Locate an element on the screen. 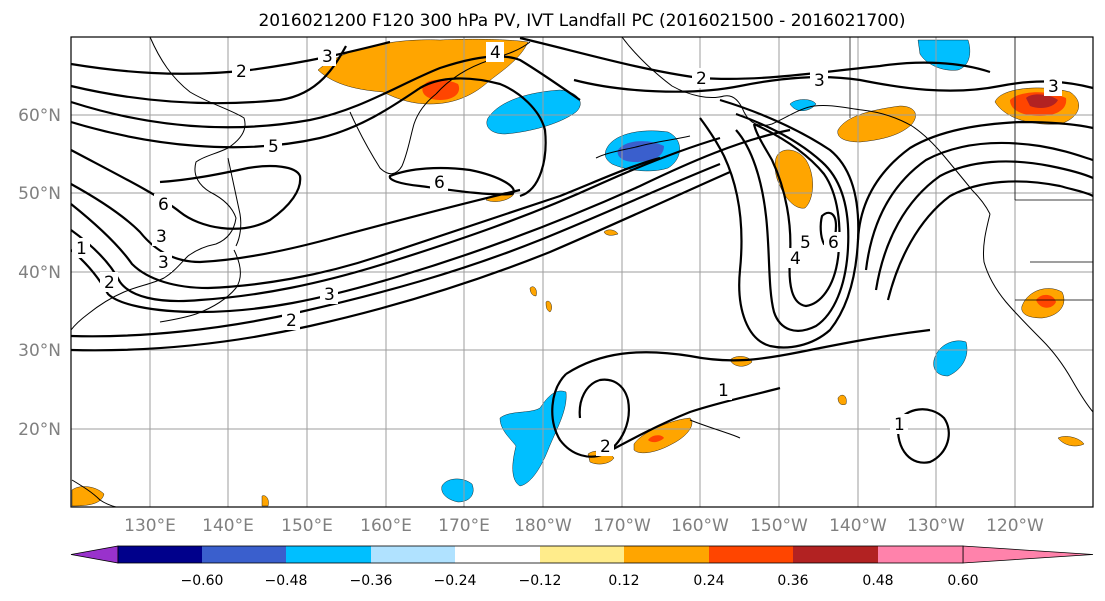 This screenshot has height=601, width=1105. pv-strong-region-hawaii is located at coordinates (656, 439).